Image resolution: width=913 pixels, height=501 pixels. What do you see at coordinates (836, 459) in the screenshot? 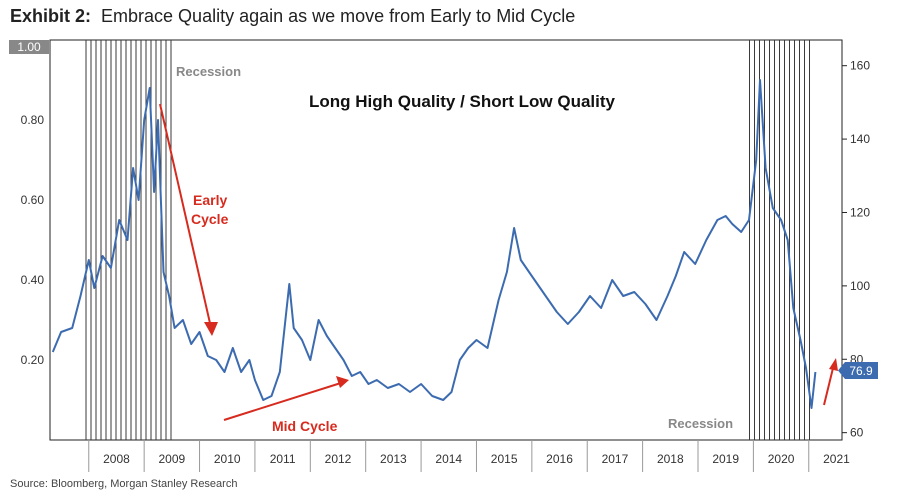
I see `x-tick-label: 2021` at bounding box center [836, 459].